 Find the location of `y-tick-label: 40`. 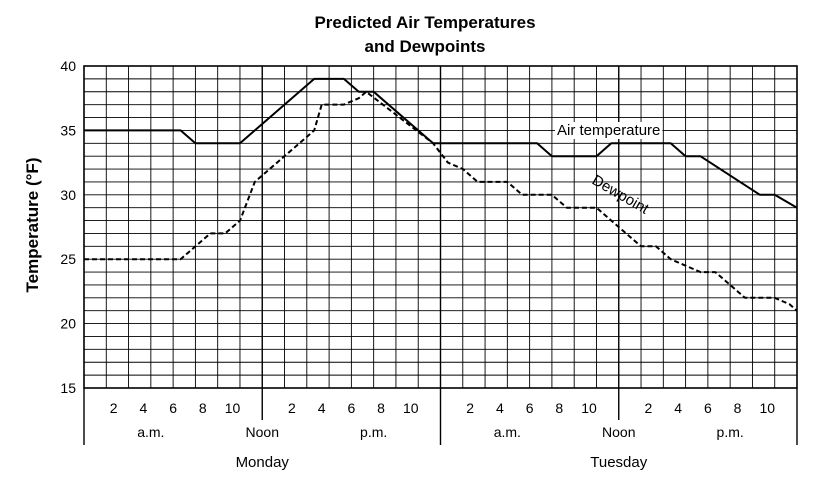

y-tick-label: 40 is located at coordinates (68, 66).